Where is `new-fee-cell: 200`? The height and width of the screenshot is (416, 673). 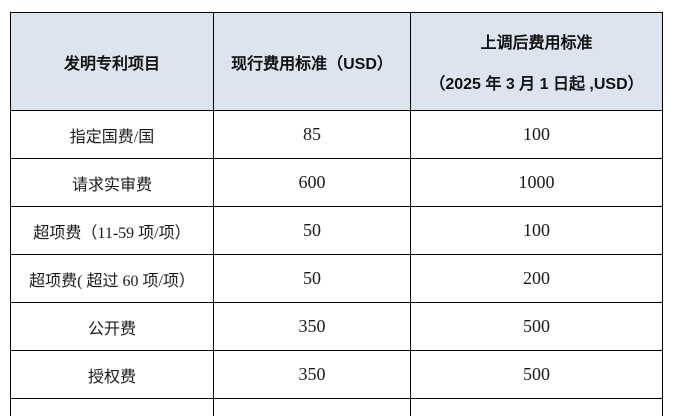 new-fee-cell: 200 is located at coordinates (536, 278).